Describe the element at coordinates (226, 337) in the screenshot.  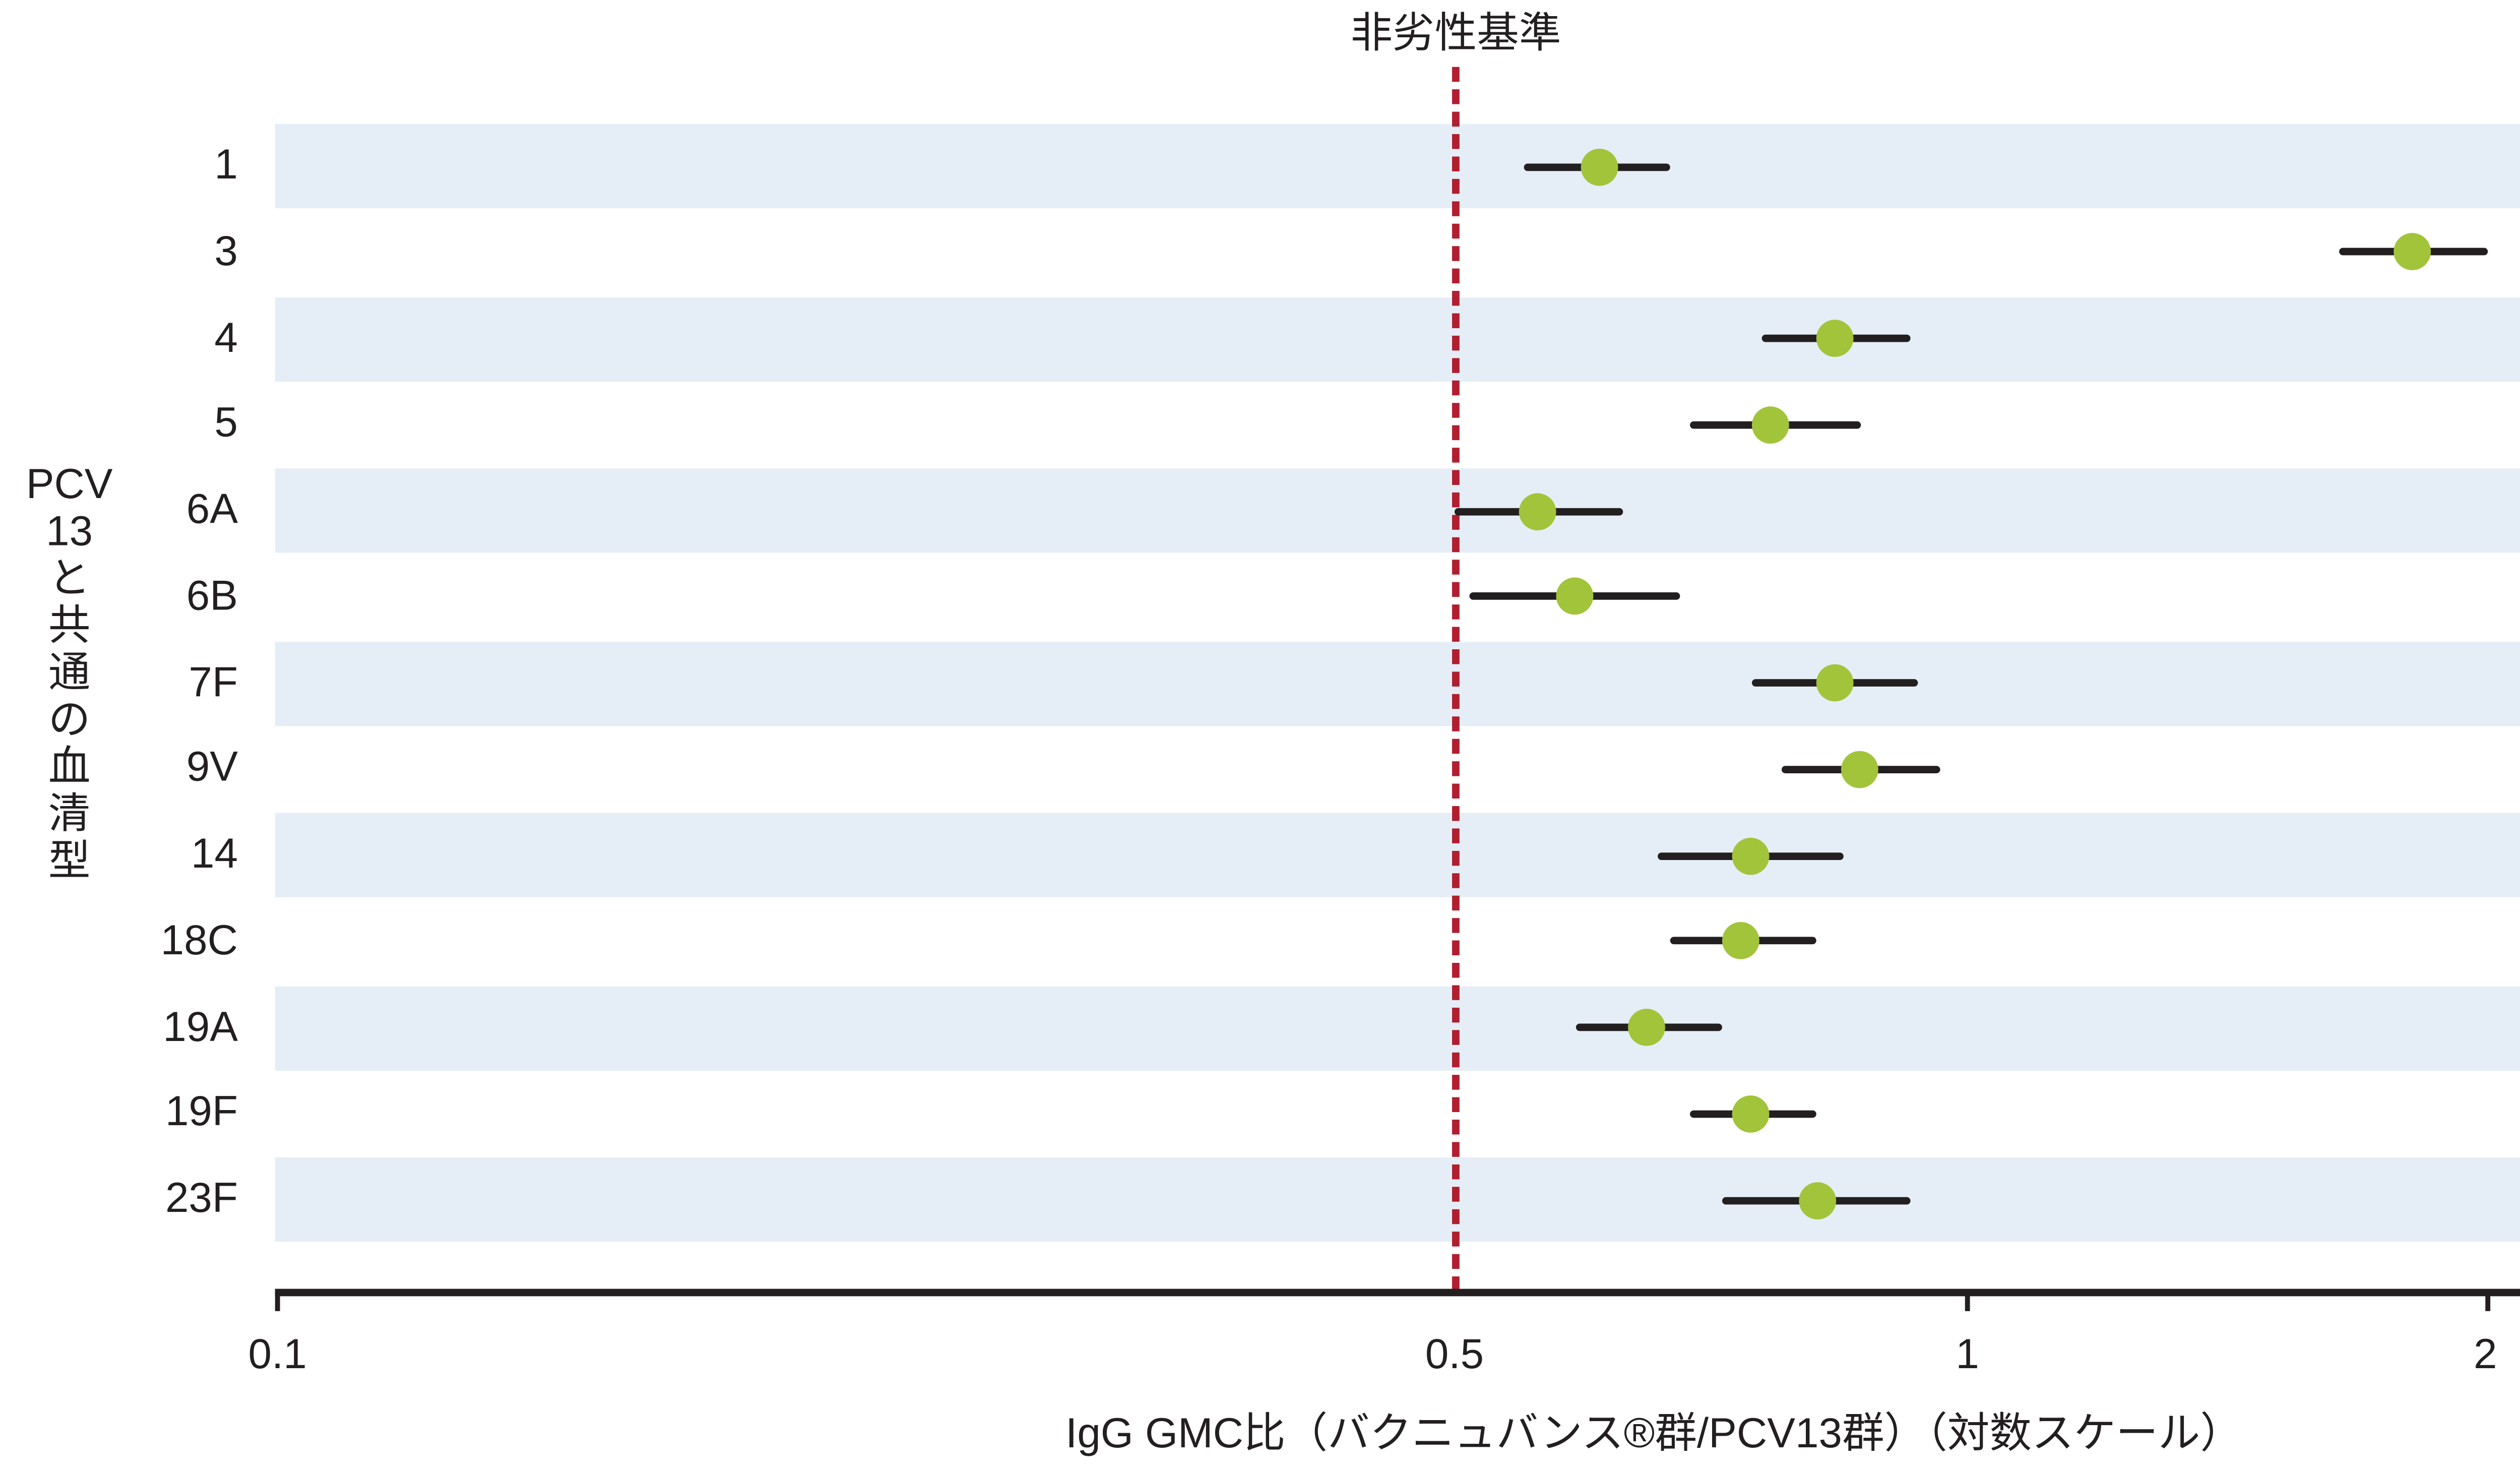
I see `serotype-label: 4` at that location.